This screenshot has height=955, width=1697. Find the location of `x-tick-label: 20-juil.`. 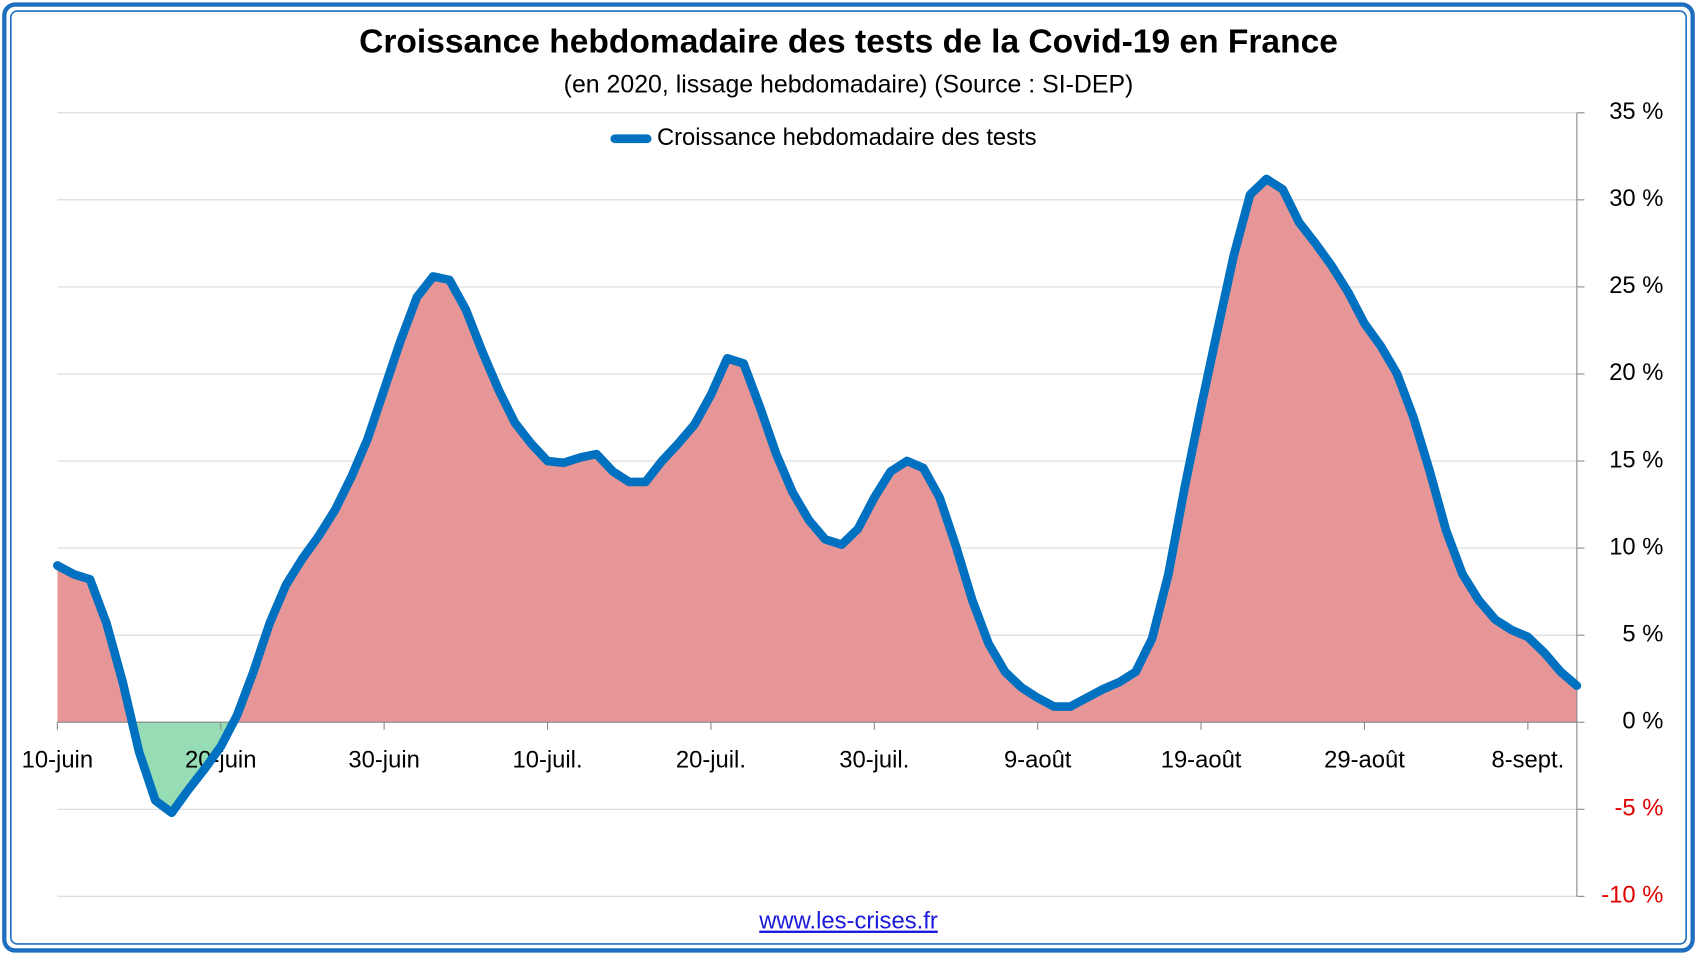

x-tick-label: 20-juil. is located at coordinates (711, 759).